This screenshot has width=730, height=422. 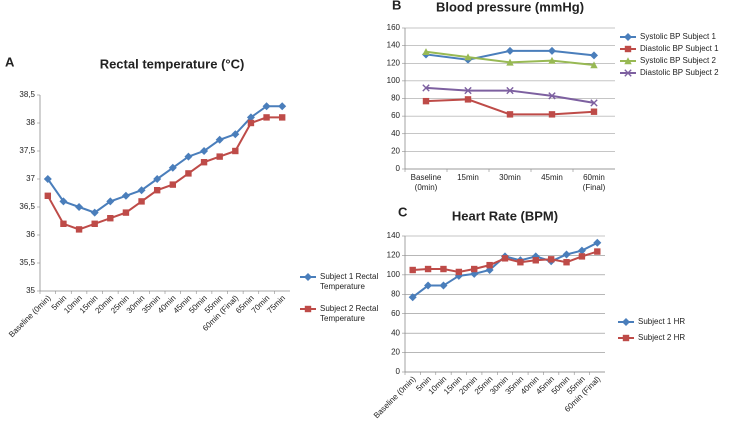 I want to click on y-tick-label: 20, so click(x=395, y=352).